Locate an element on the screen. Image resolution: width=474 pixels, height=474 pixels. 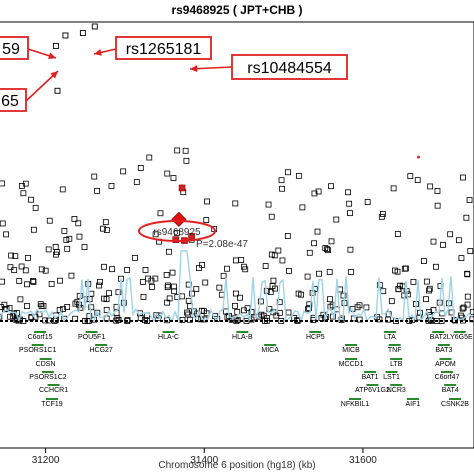
x-tick-label: 31200 is located at coordinates (46, 460).